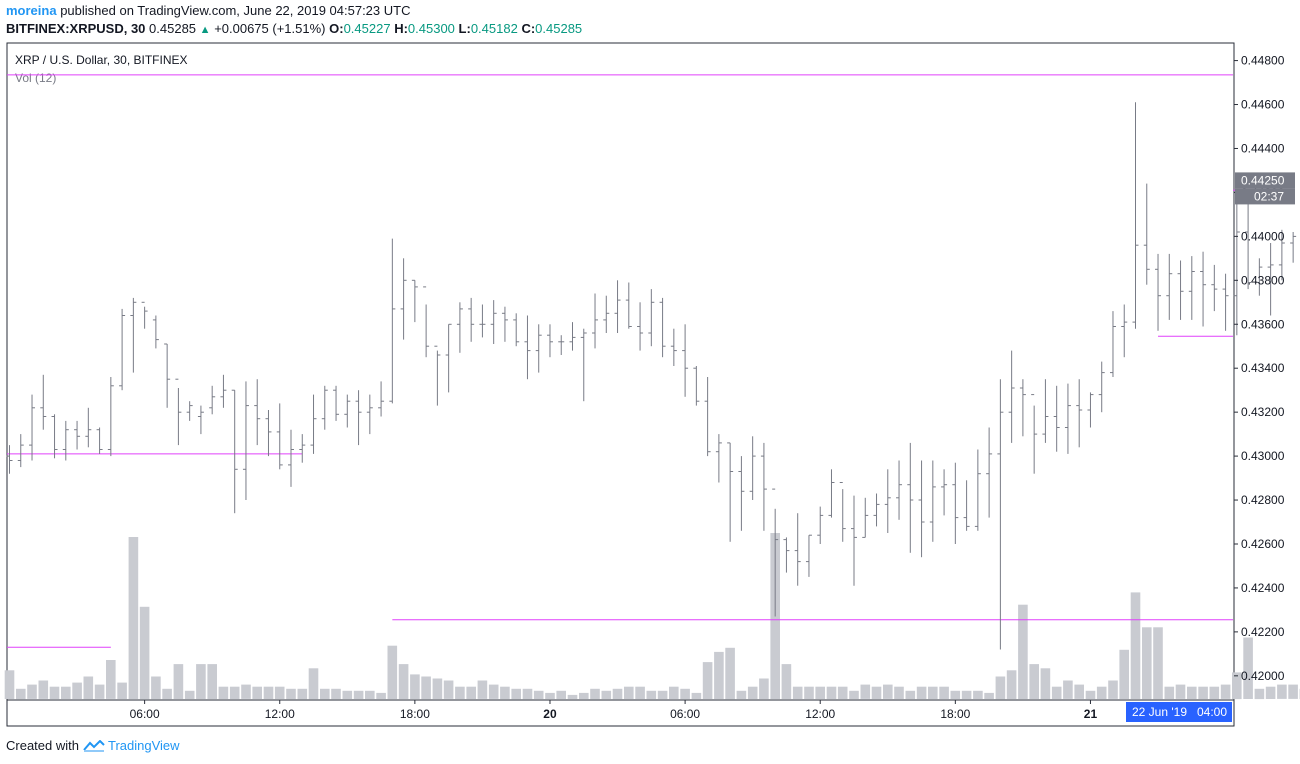  I want to click on last-price: 0.45285, so click(173, 28).